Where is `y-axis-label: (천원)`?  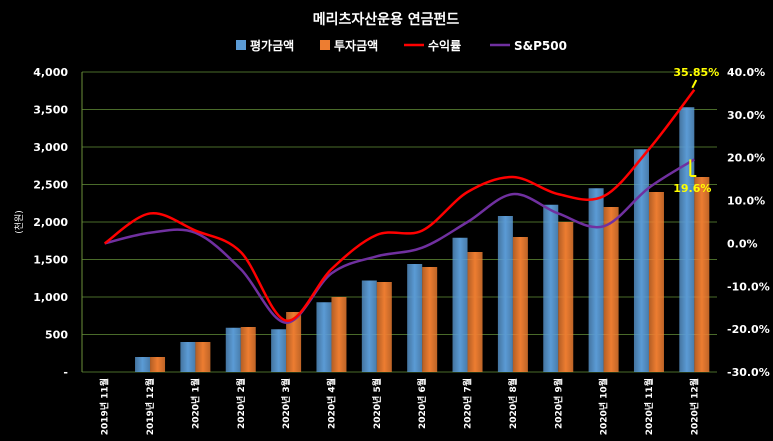
y-axis-label: (천원) is located at coordinates (19, 222).